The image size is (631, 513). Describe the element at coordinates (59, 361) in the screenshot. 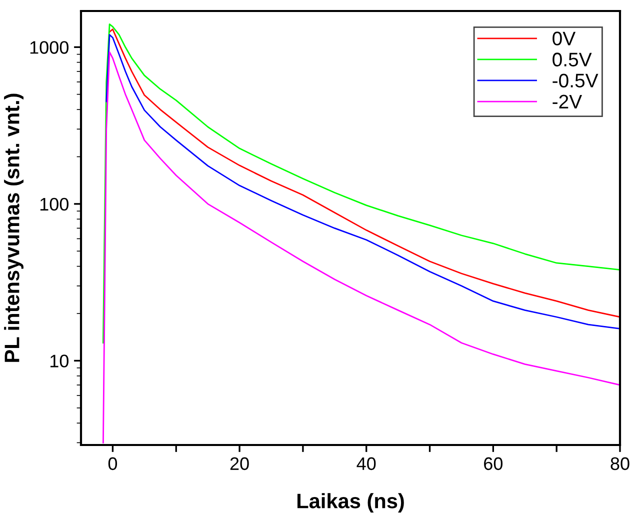

I see `y-tick-label: 10` at that location.